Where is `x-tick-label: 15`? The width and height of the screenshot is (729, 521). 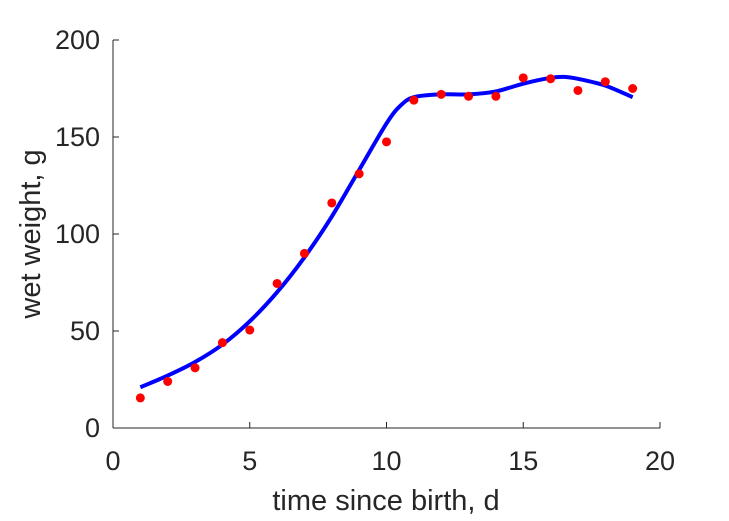 x-tick-label: 15 is located at coordinates (523, 461).